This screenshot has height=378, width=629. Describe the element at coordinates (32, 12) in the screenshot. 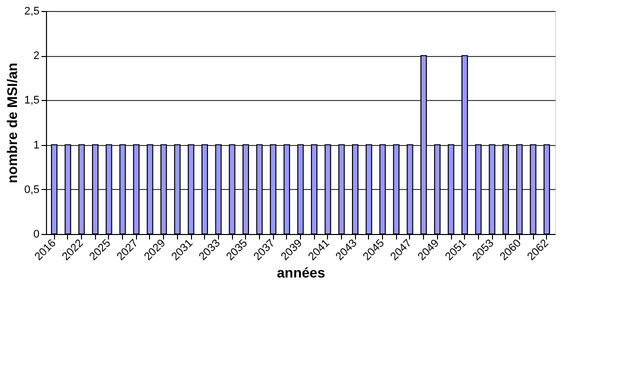

I see `y-tick-label: 2,5` at that location.